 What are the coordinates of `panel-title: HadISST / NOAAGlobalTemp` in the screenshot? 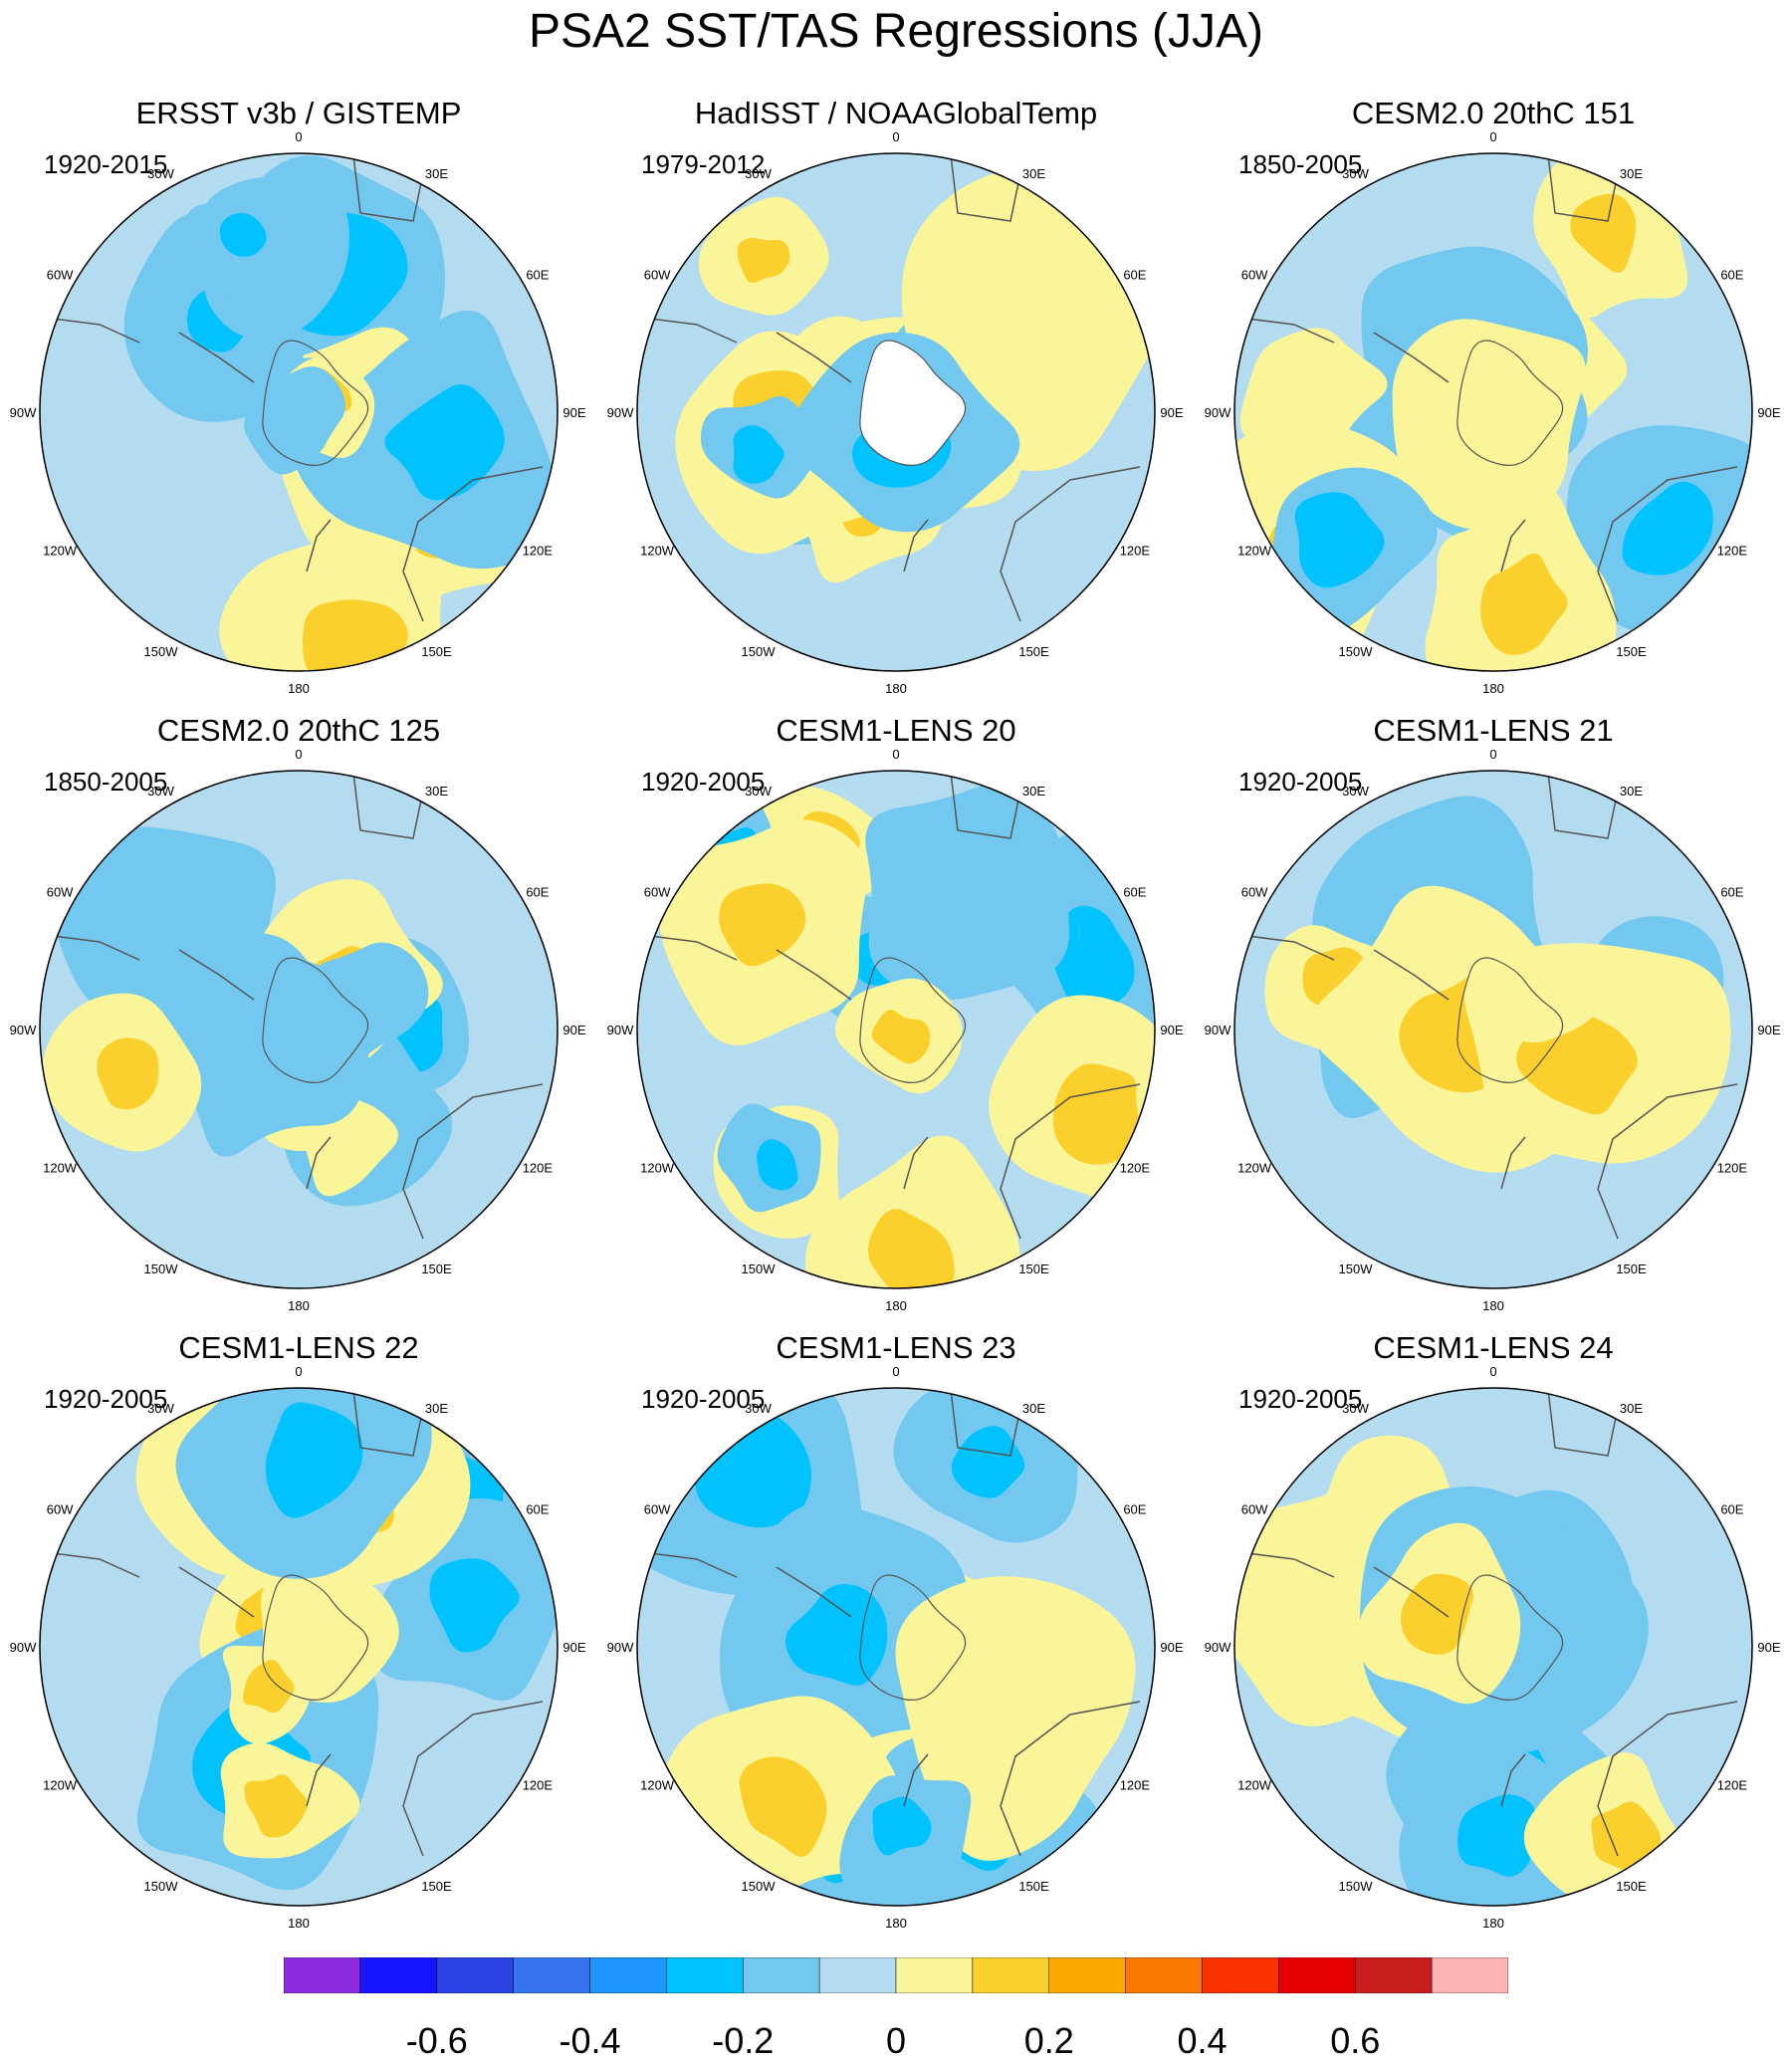 It's located at (896, 113).